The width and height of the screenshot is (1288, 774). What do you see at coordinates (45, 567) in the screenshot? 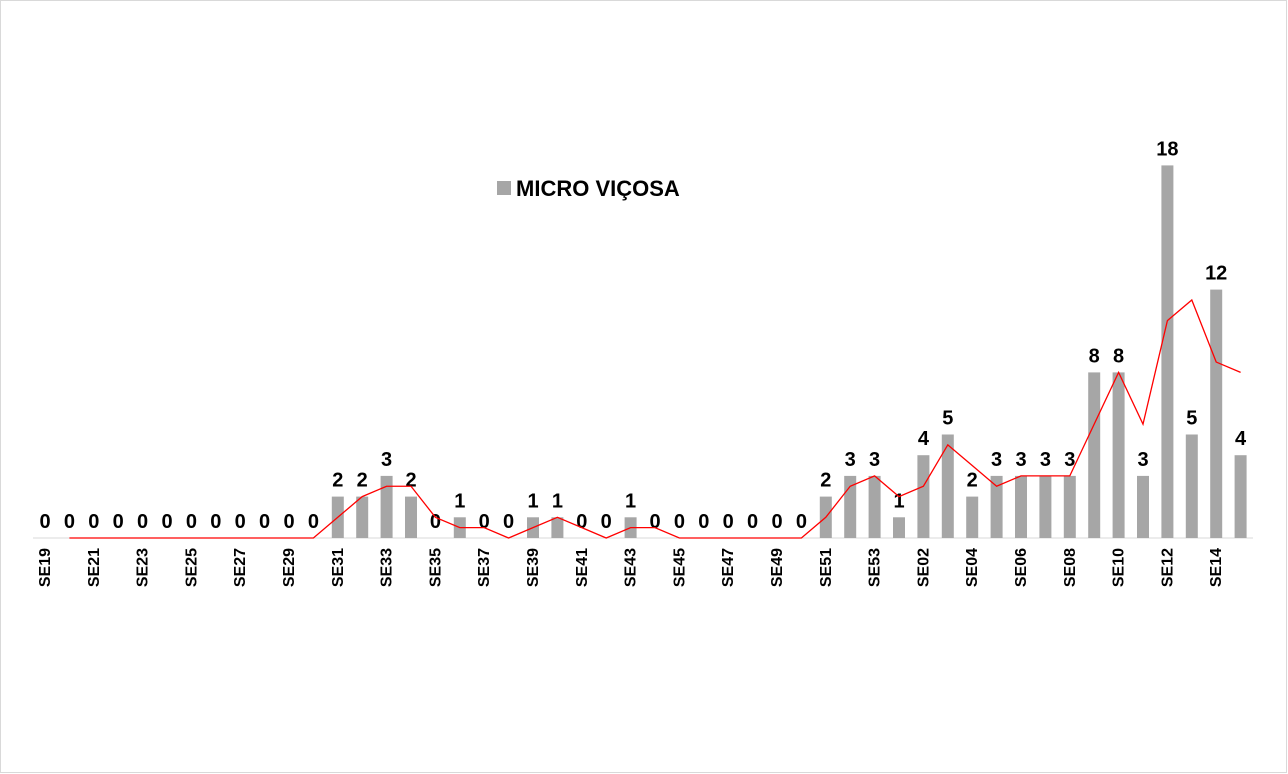
I see `x-tick-label: SE19` at bounding box center [45, 567].